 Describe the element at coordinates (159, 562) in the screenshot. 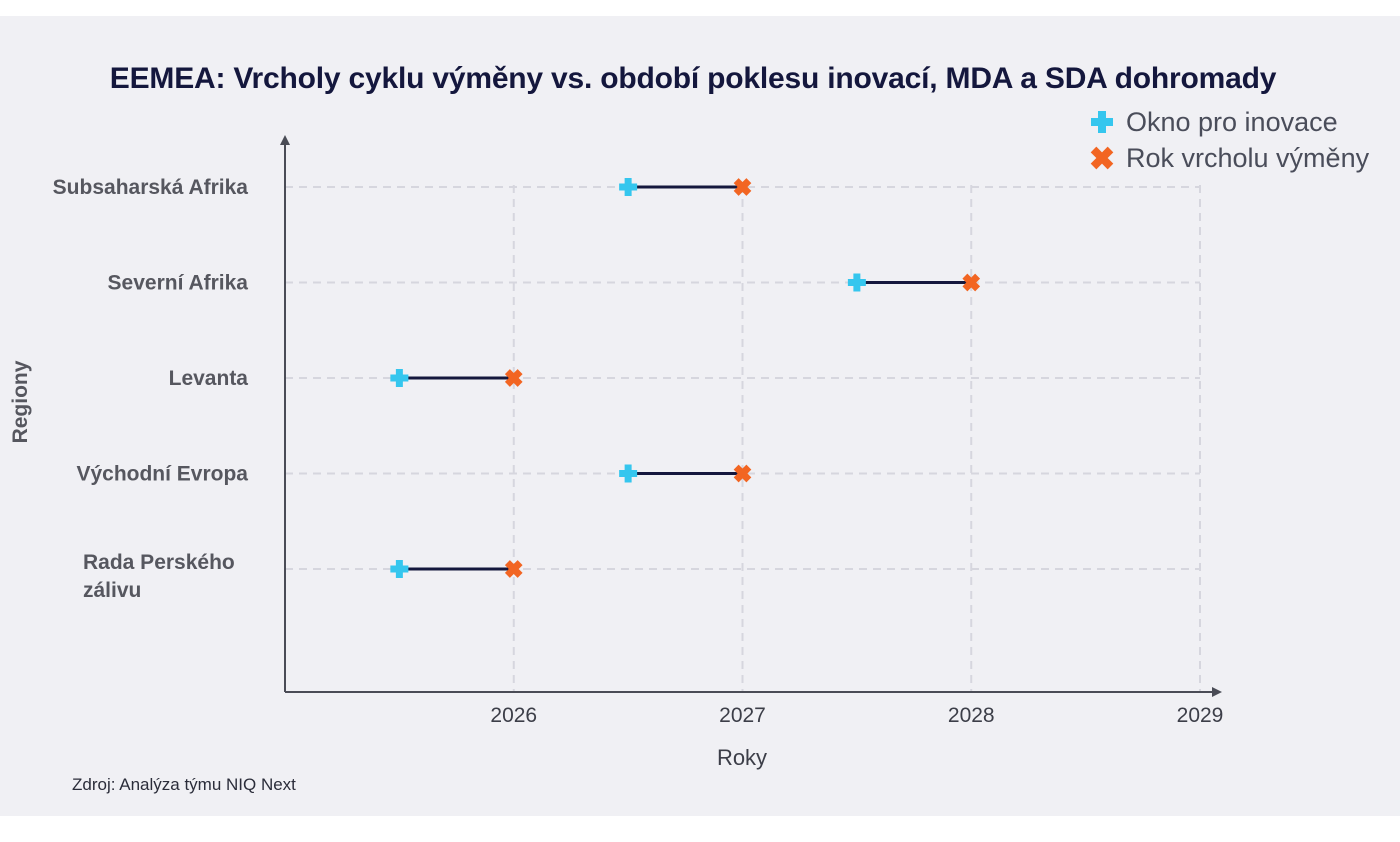

I see `category-label: Rada Perského` at that location.